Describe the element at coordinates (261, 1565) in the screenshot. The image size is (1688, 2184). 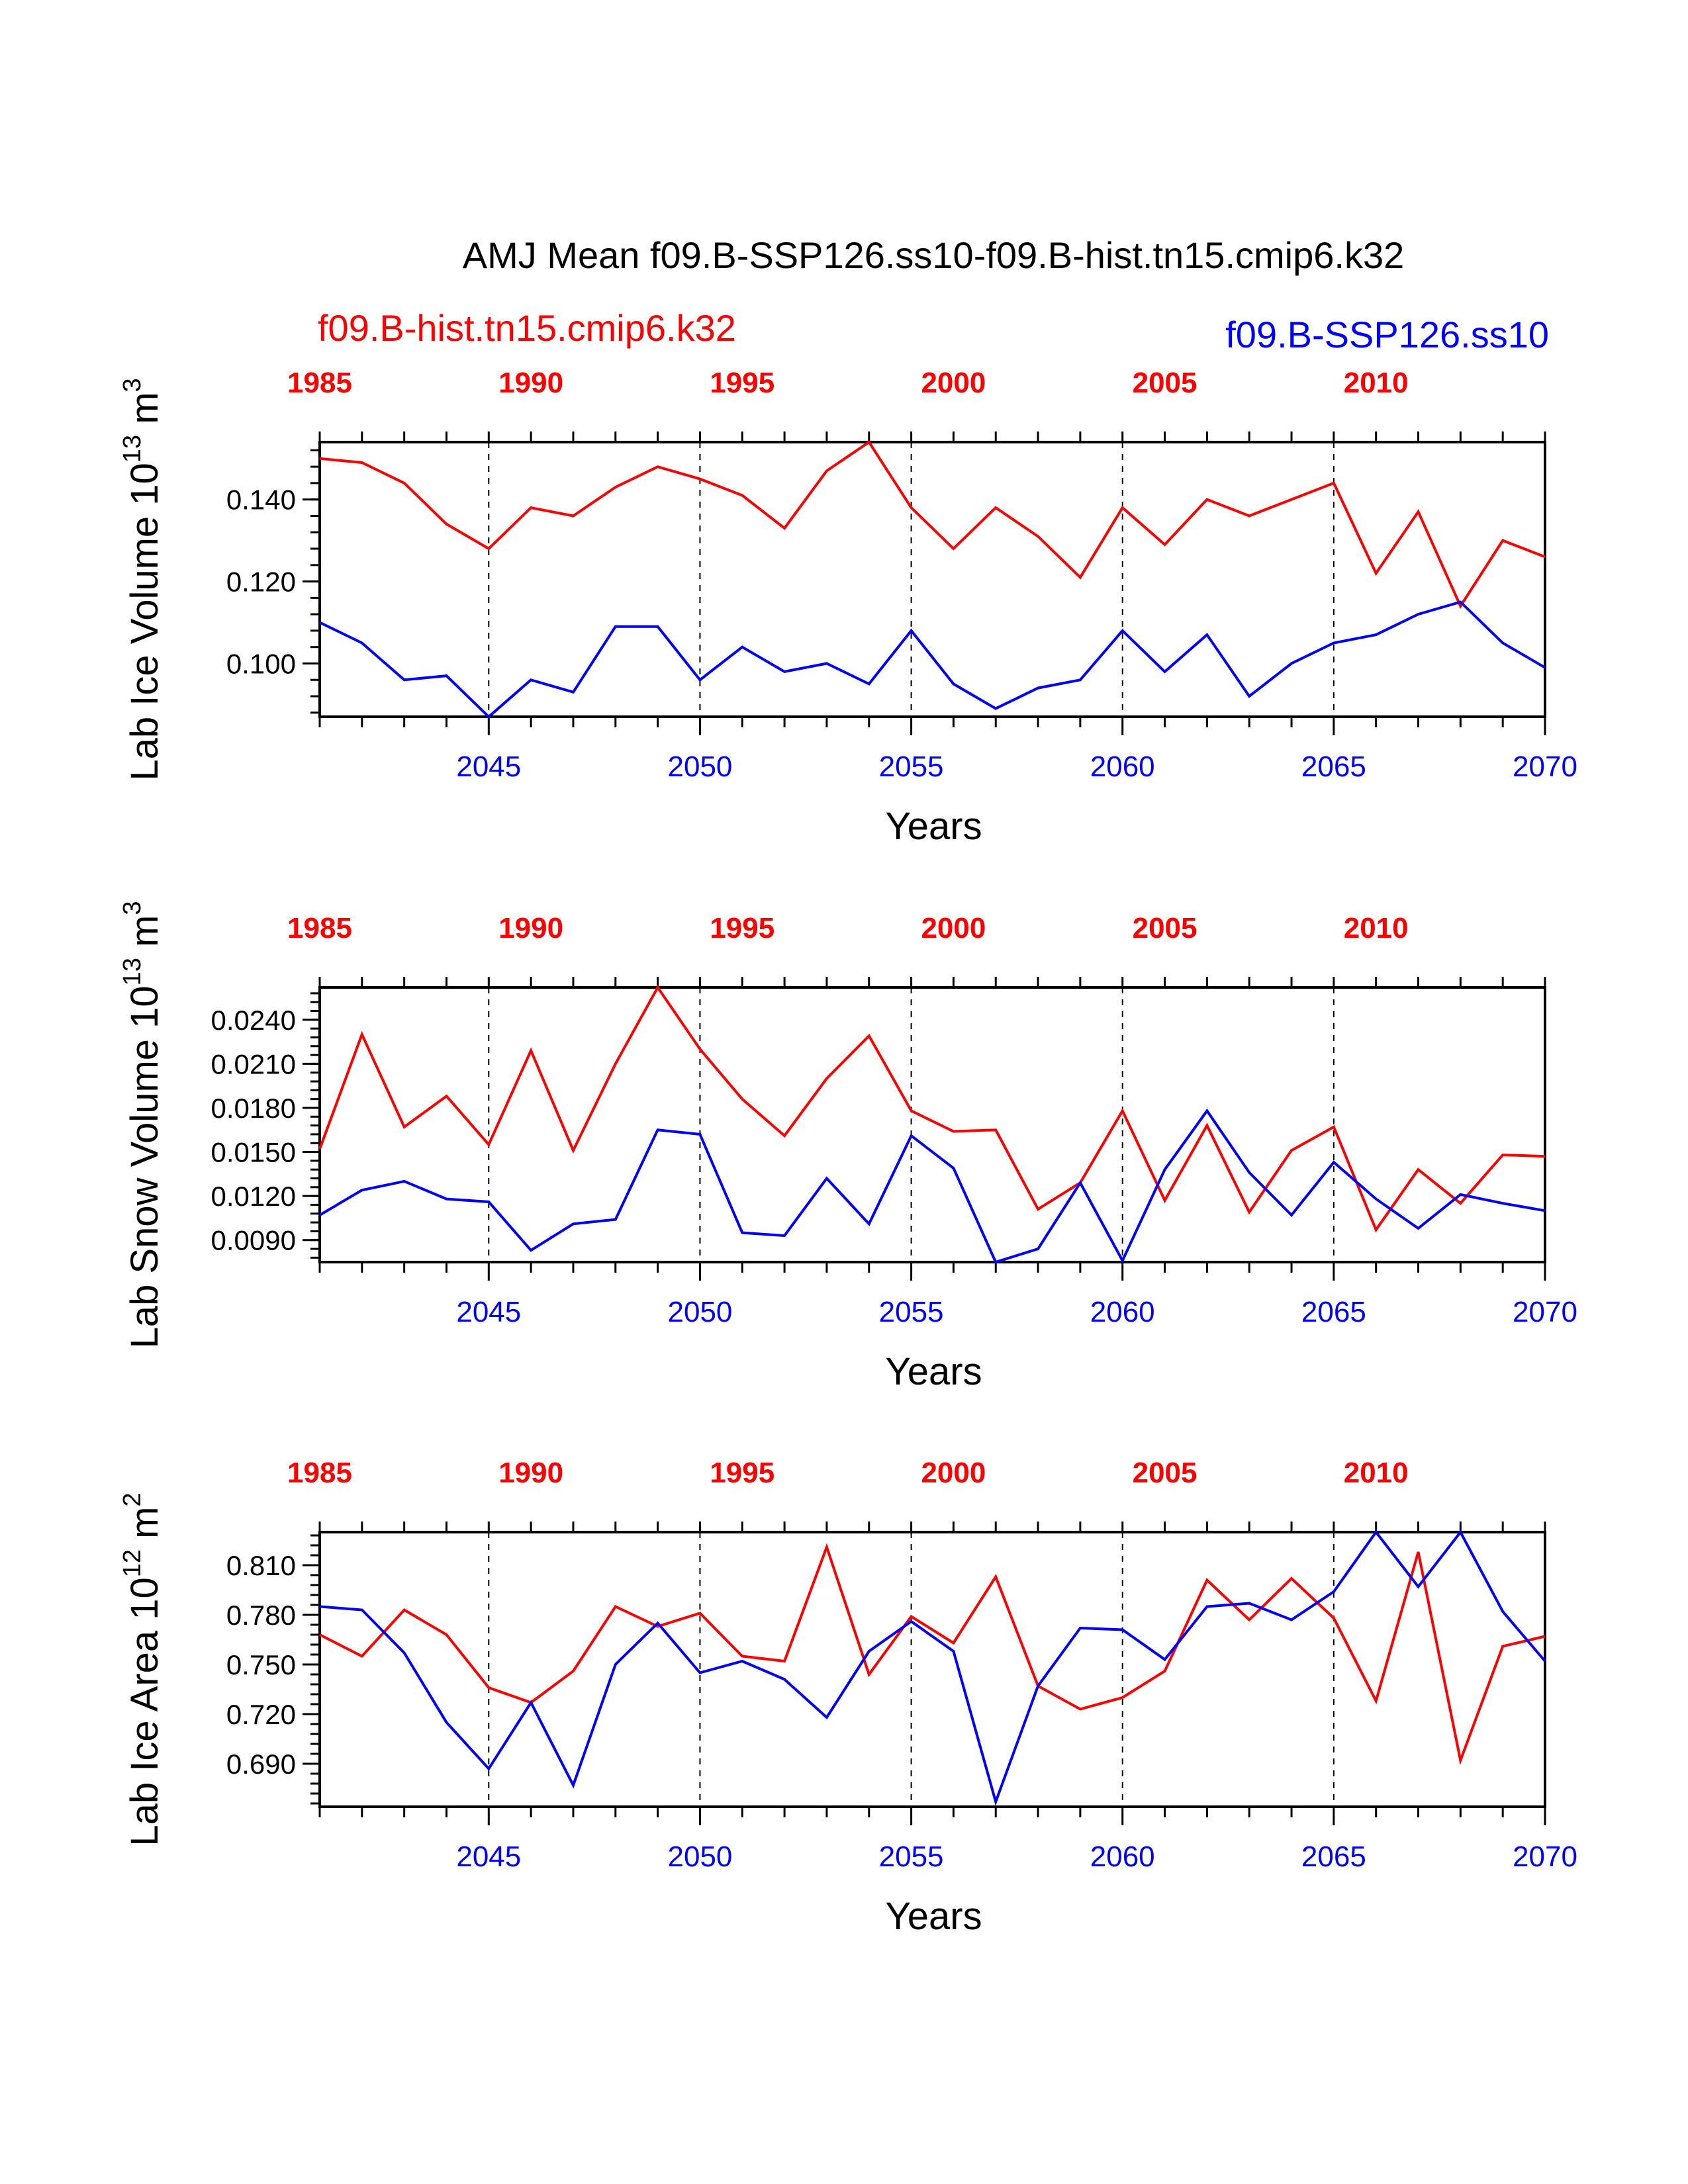
I see `y-tick-label: 0.810` at that location.